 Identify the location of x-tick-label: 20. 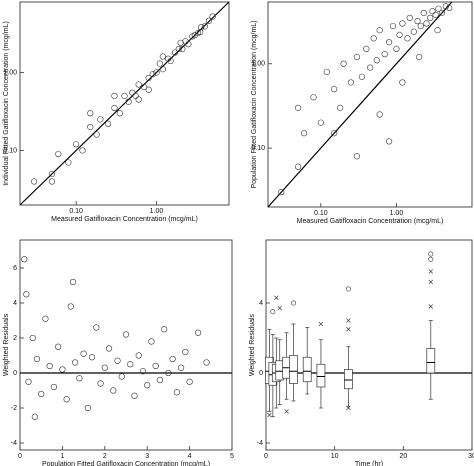
(403, 456).